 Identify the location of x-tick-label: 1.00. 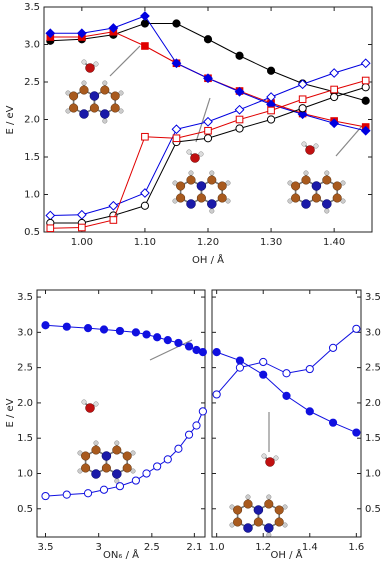
(82, 242).